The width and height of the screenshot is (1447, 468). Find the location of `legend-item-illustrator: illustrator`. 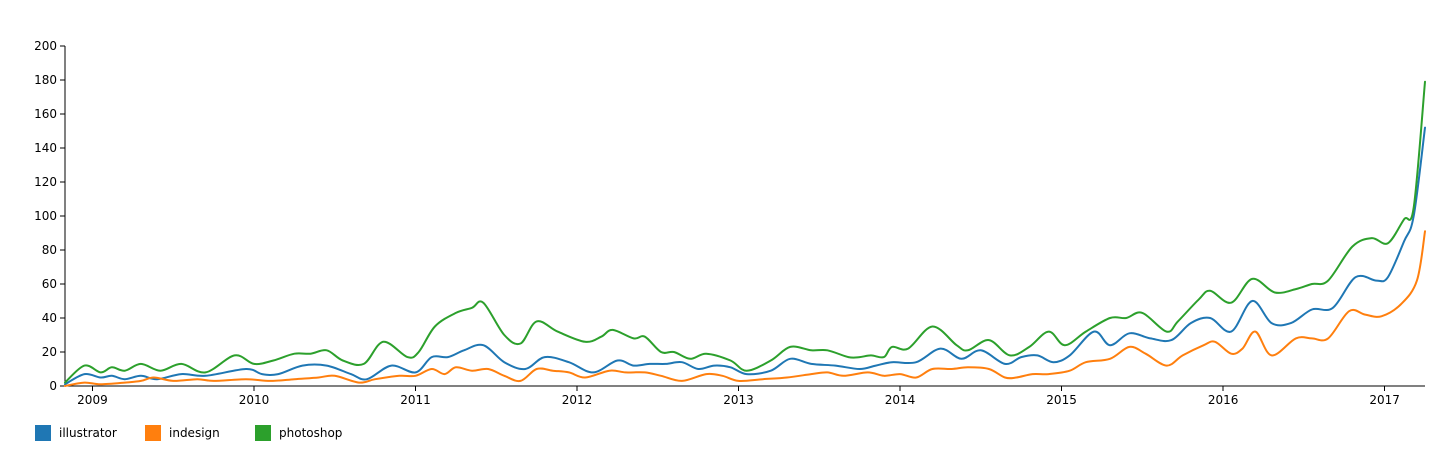

legend-item-illustrator: illustrator is located at coordinates (90, 433).